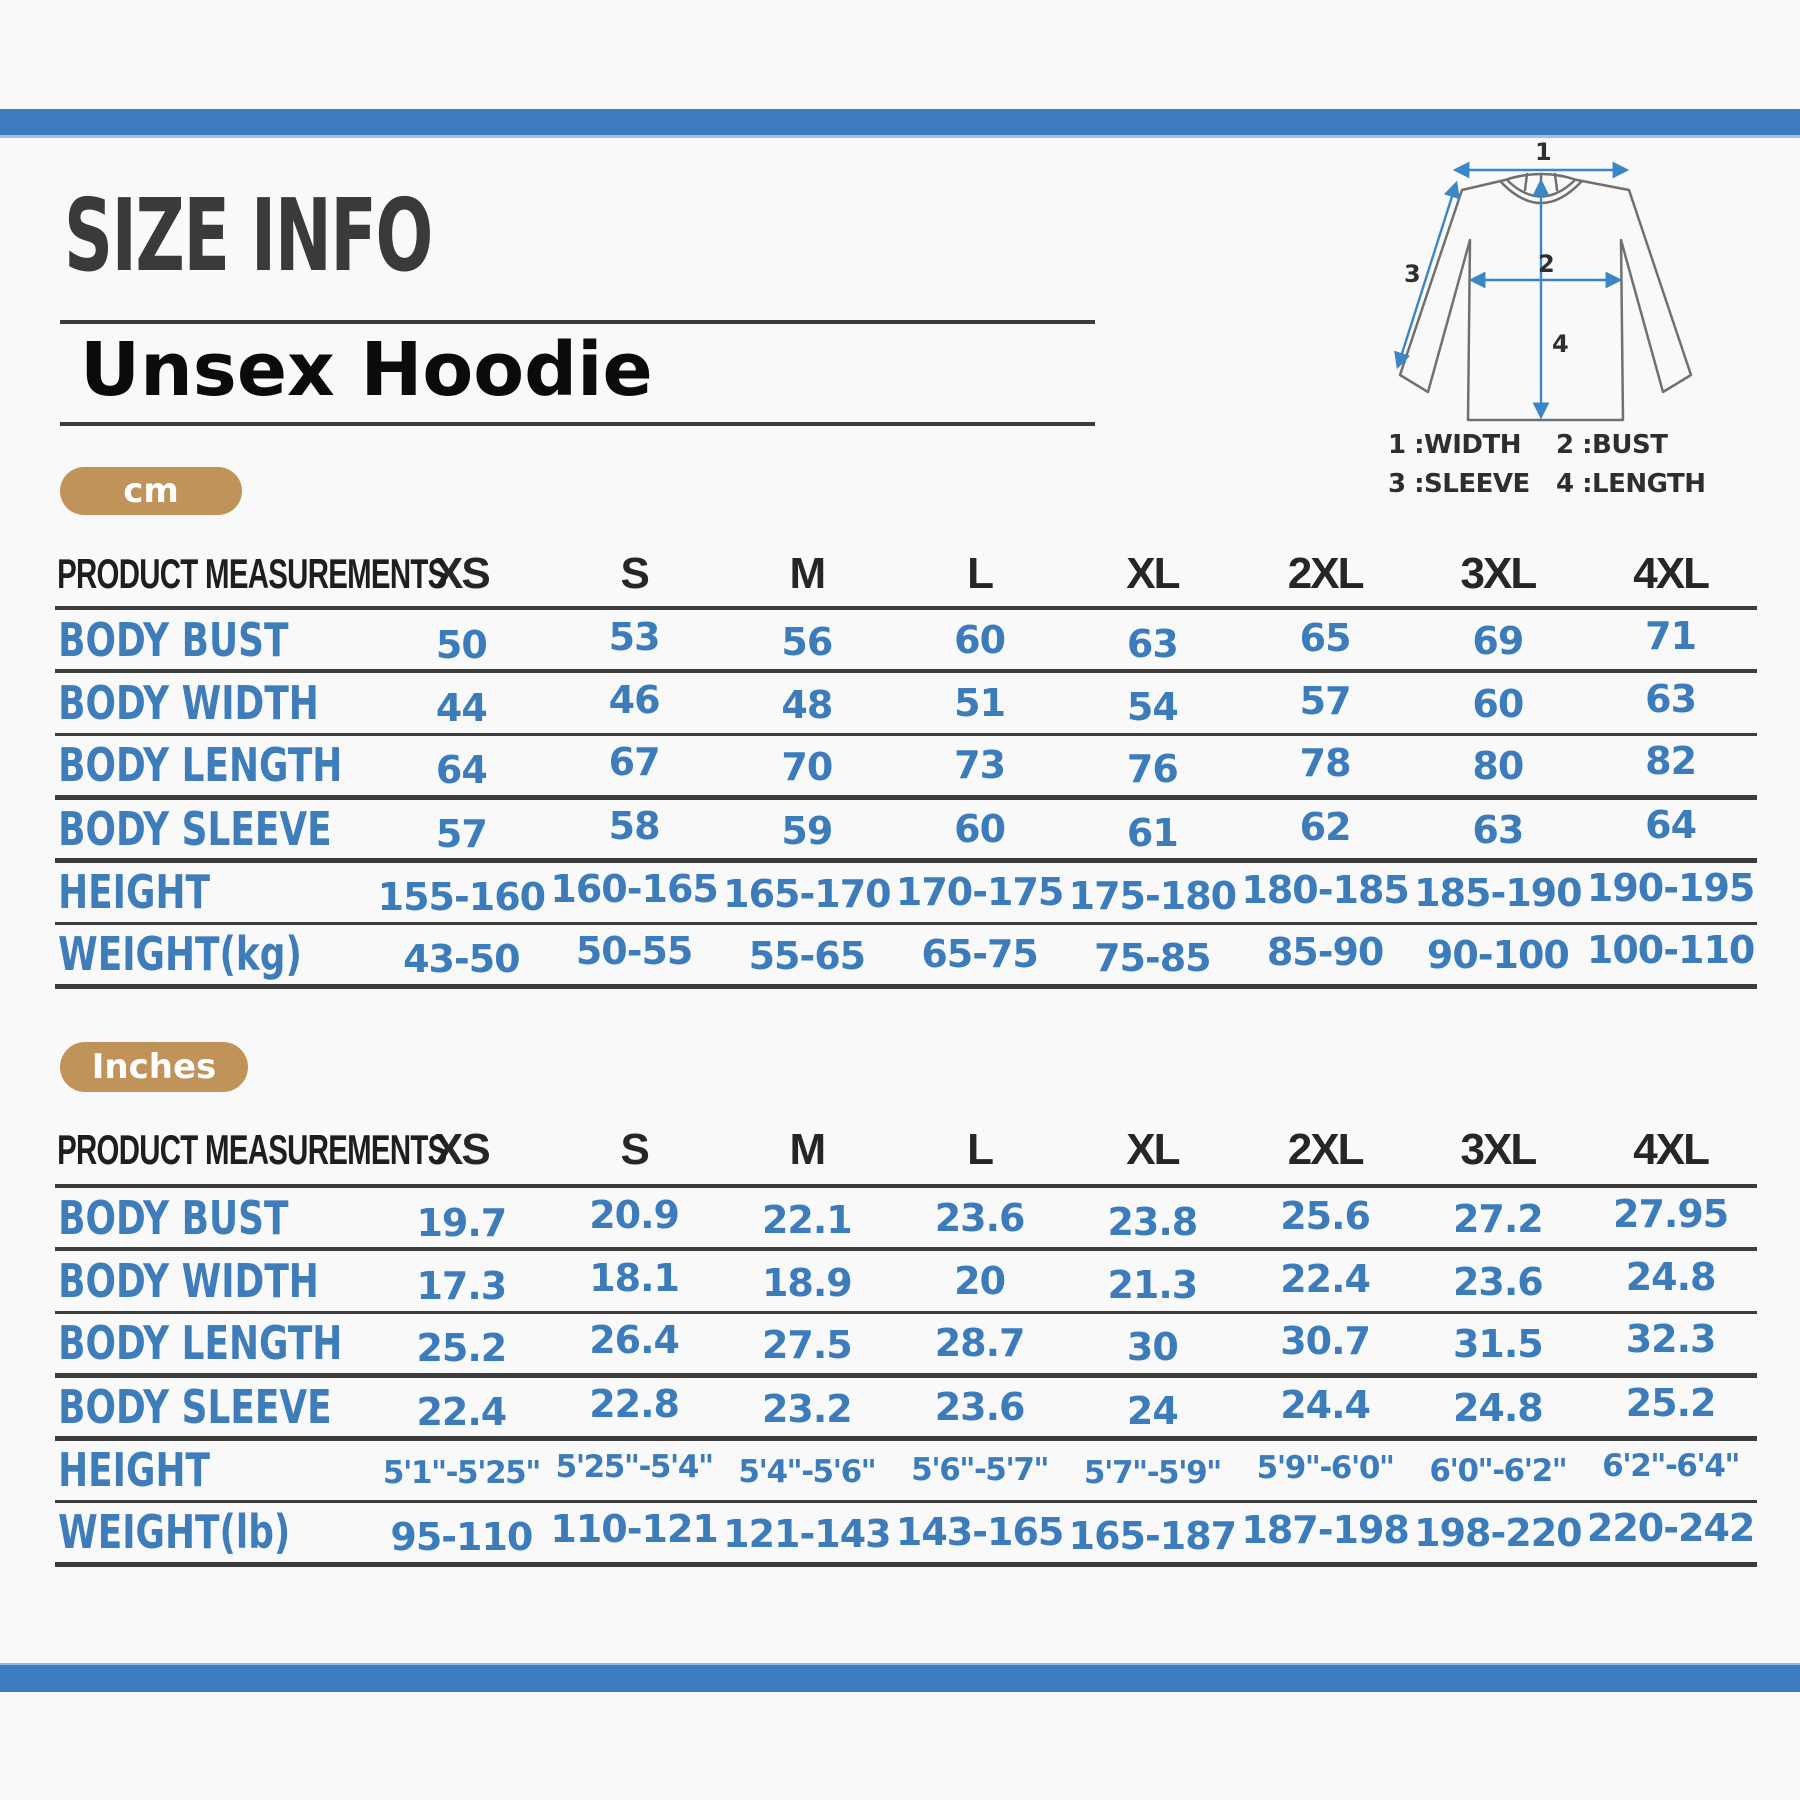 The width and height of the screenshot is (1800, 1800). What do you see at coordinates (462, 1473) in the screenshot?
I see `measurement-value: 5'1"-5'25"` at bounding box center [462, 1473].